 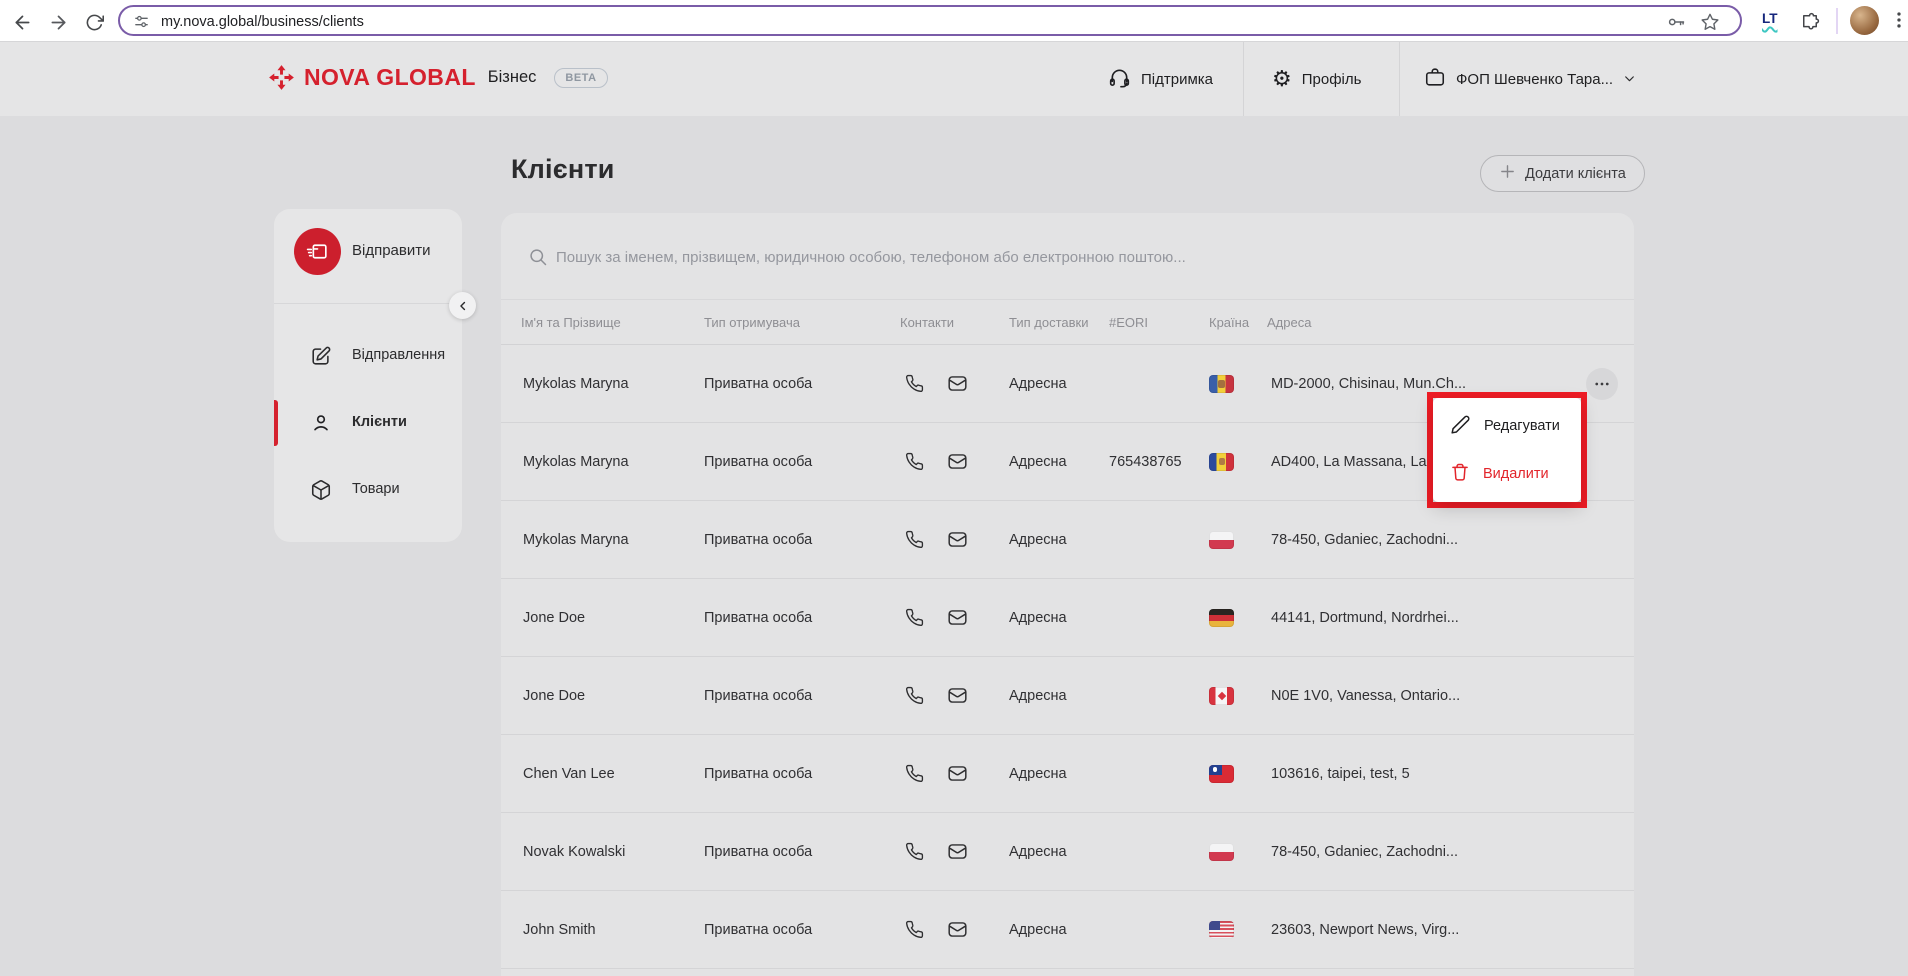 What do you see at coordinates (1460, 426) in the screenshot?
I see `pencil-icon` at bounding box center [1460, 426].